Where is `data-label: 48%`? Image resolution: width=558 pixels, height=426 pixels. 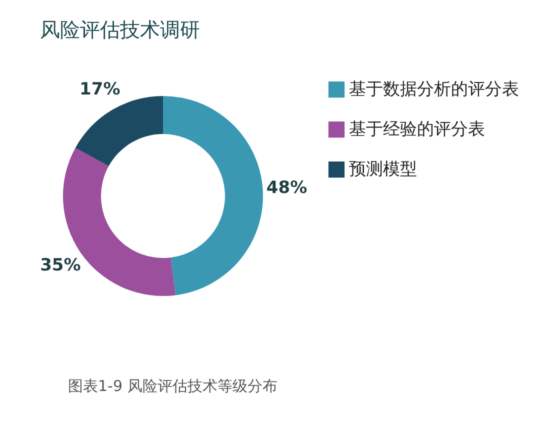 data-label: 48% is located at coordinates (287, 188).